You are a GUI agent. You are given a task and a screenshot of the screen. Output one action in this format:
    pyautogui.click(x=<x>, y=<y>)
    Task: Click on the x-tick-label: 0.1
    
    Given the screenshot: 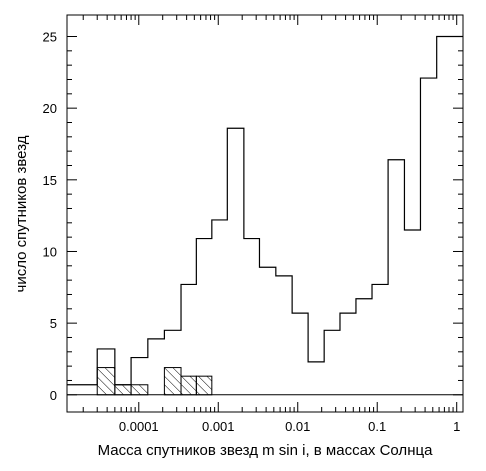 What is the action you would take?
    pyautogui.click(x=377, y=426)
    